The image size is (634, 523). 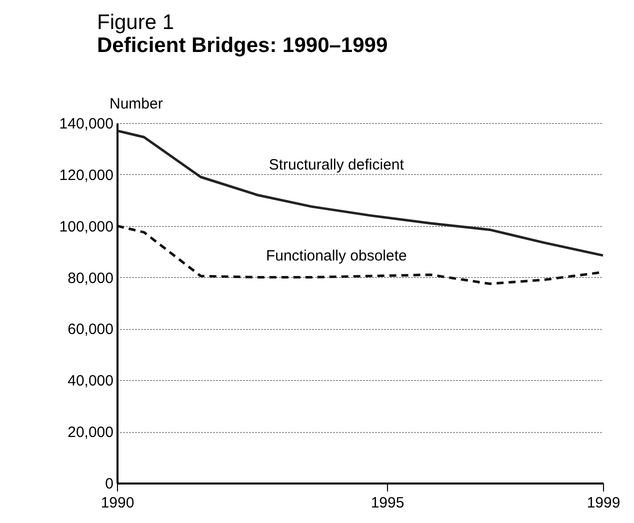 What do you see at coordinates (91, 433) in the screenshot?
I see `y-tick-label: 20,000` at bounding box center [91, 433].